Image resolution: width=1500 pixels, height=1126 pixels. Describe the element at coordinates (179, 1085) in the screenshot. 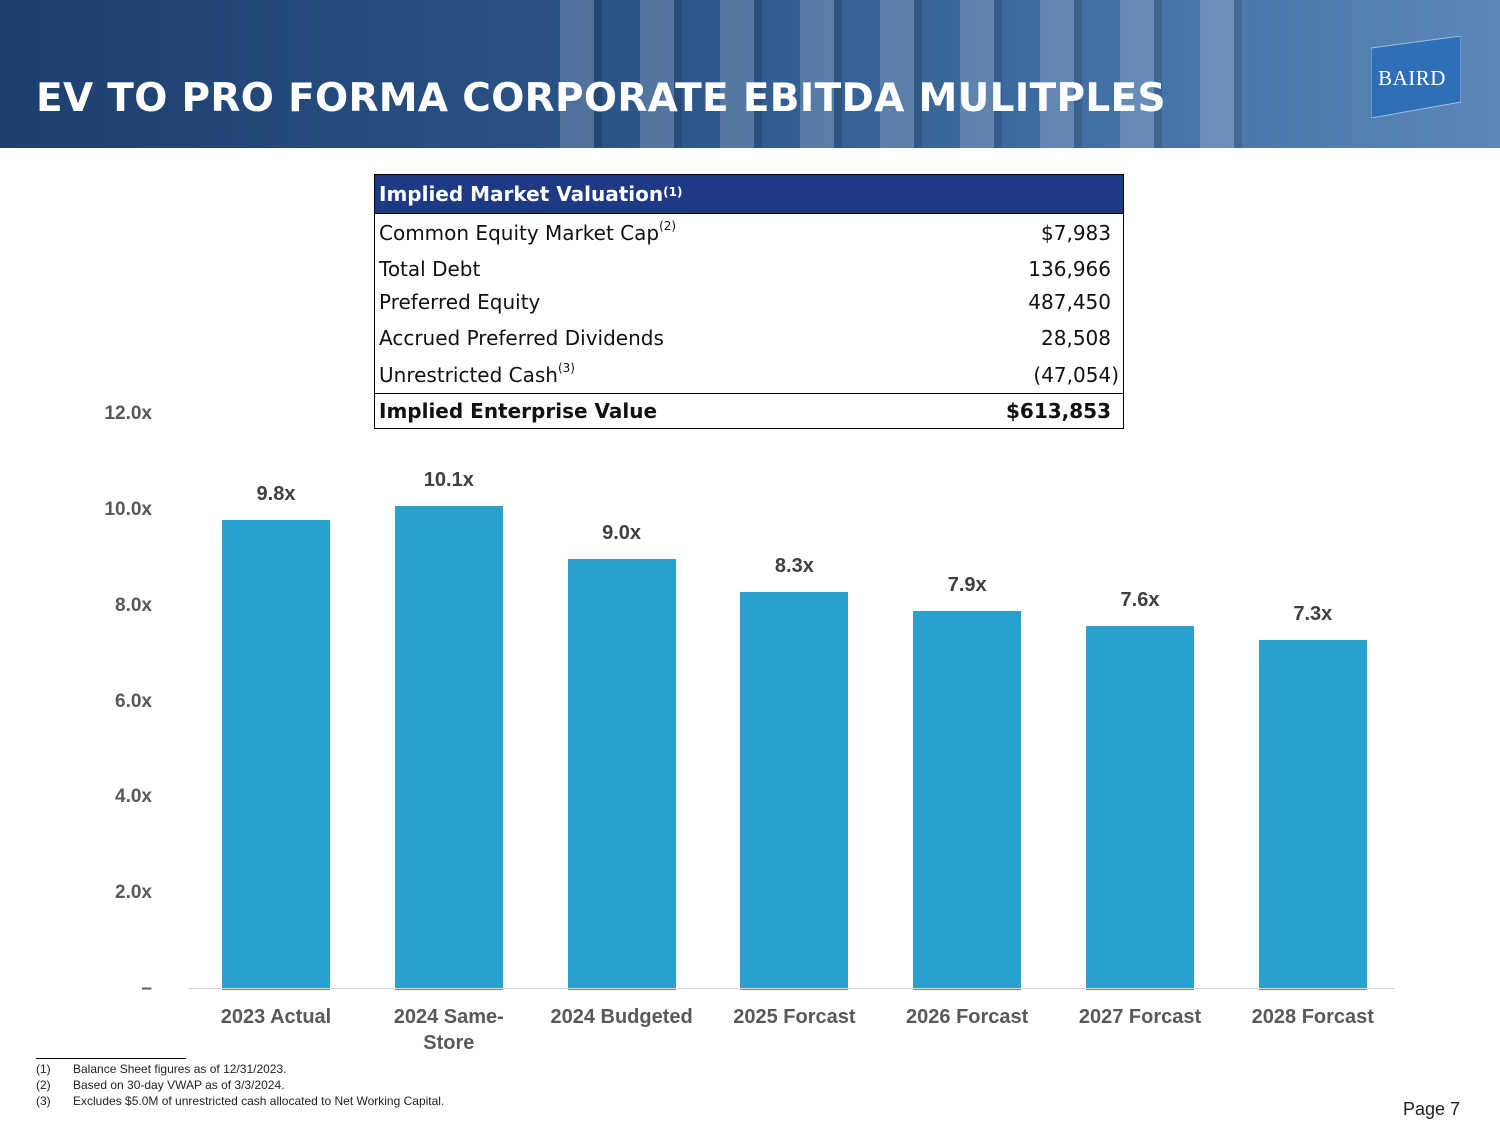

I see `footnote-text: Based on 30-day VWAP as of 3/3/2024.` at that location.